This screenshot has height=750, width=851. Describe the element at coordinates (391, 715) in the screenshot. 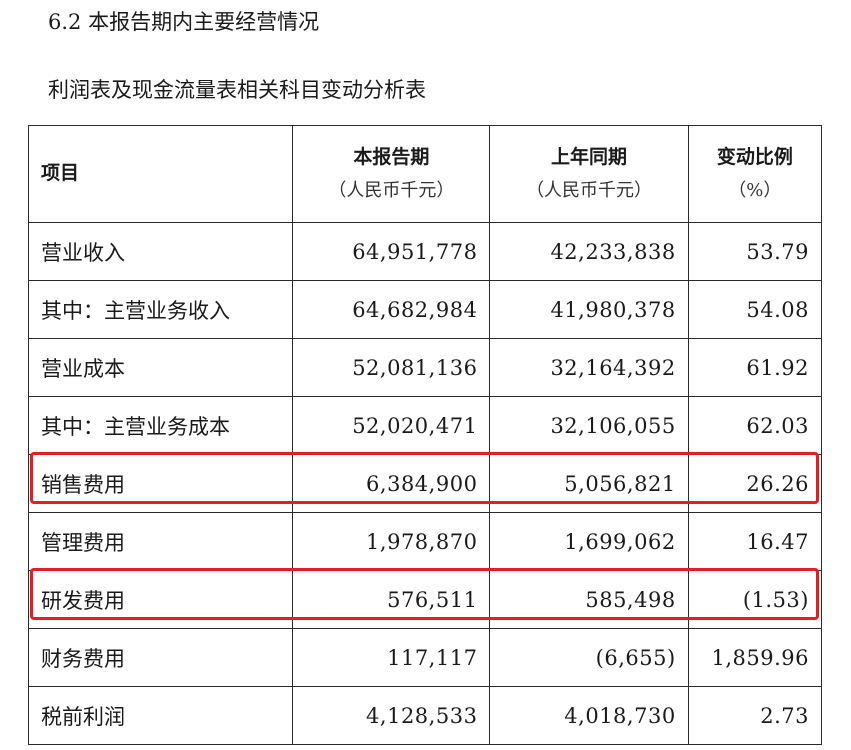

I see `row-current: 4,128,533` at that location.